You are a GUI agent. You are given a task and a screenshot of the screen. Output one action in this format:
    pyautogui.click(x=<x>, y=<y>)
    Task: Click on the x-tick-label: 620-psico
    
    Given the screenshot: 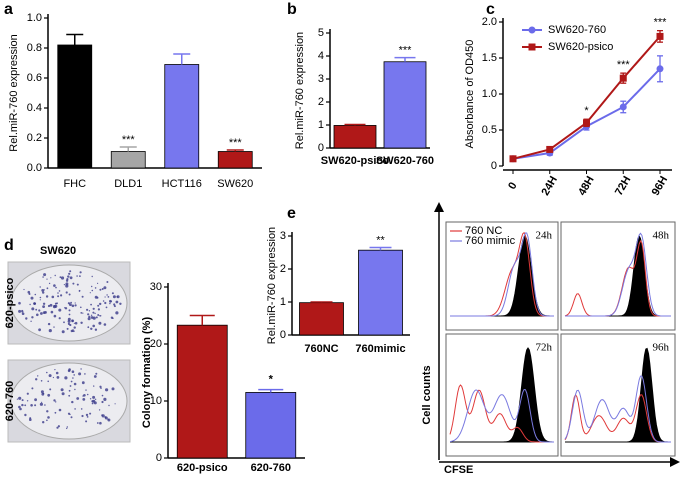 What is the action you would take?
    pyautogui.click(x=202, y=468)
    